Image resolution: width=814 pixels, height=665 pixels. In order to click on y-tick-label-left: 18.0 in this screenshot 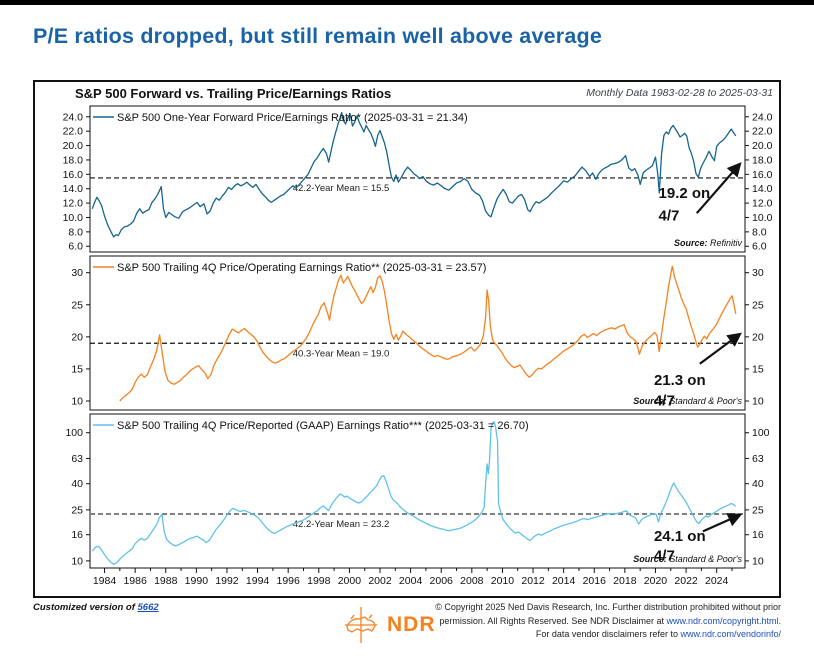, I will do `click(73, 160)`.